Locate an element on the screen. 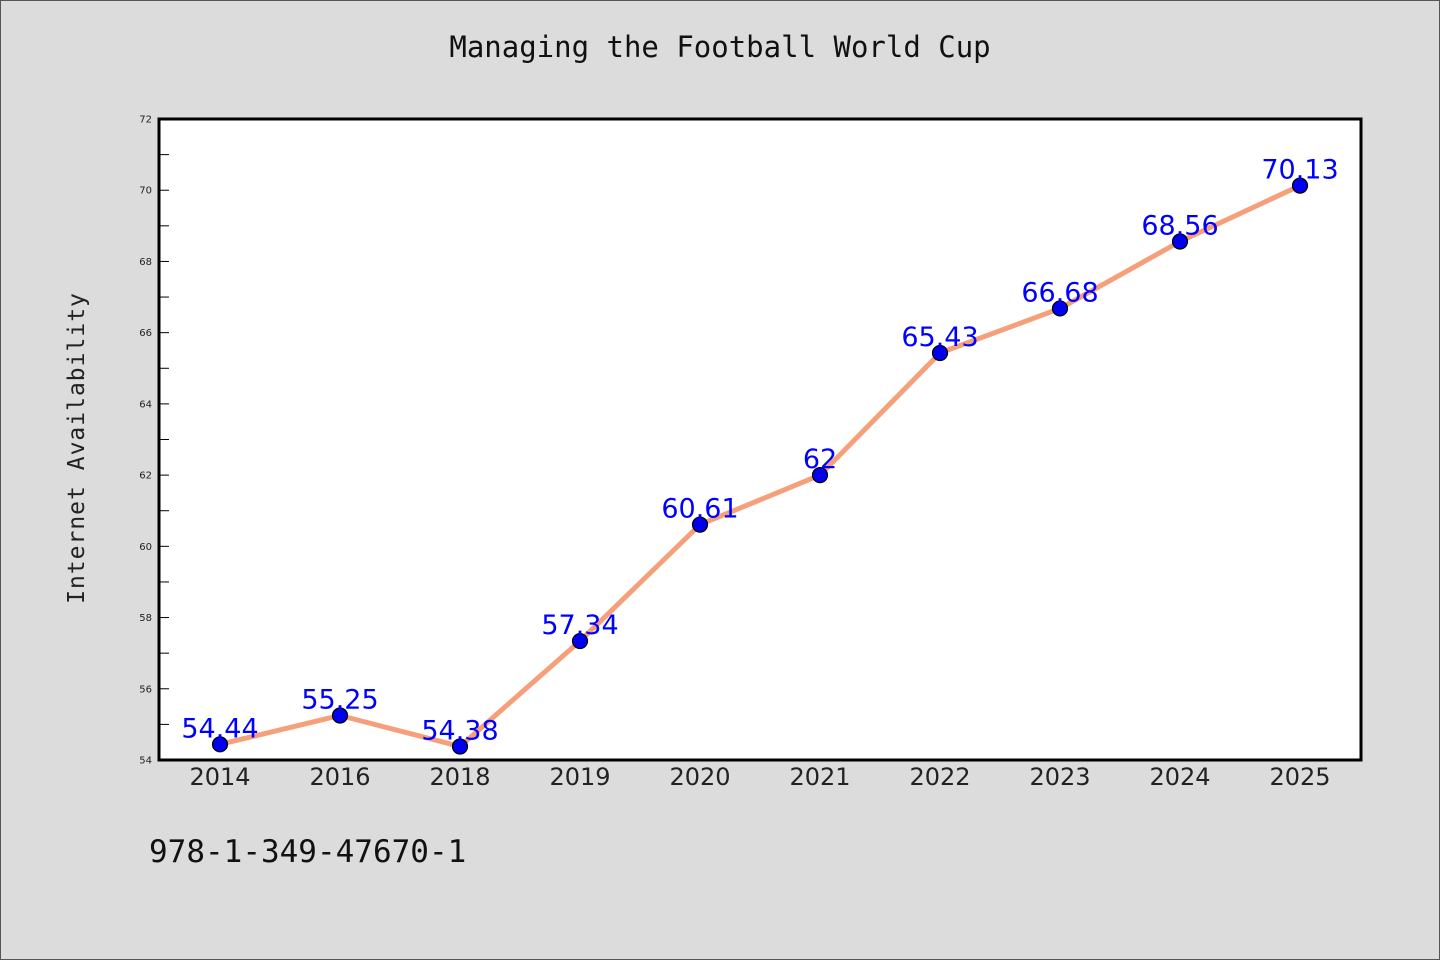 Image resolution: width=1440 pixels, height=960 pixels. y-tick-label: 58 is located at coordinates (145, 618).